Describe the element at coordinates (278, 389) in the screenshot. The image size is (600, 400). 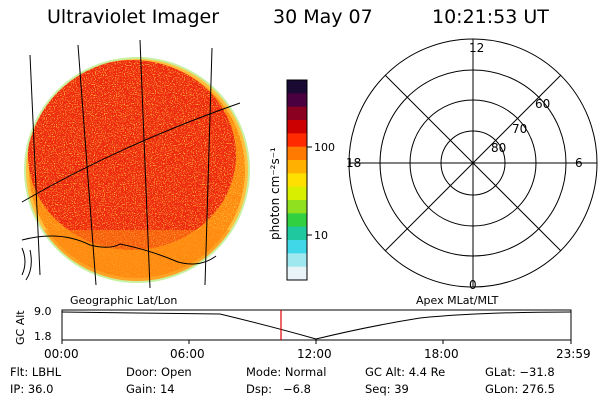
I see `info-dsp: Dsp: −6.8` at that location.